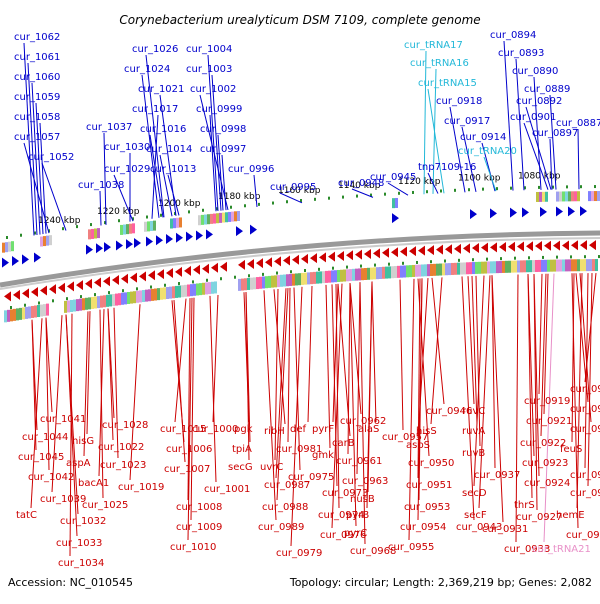  I want to click on top-gene-label: cur_0890, so click(535, 71).